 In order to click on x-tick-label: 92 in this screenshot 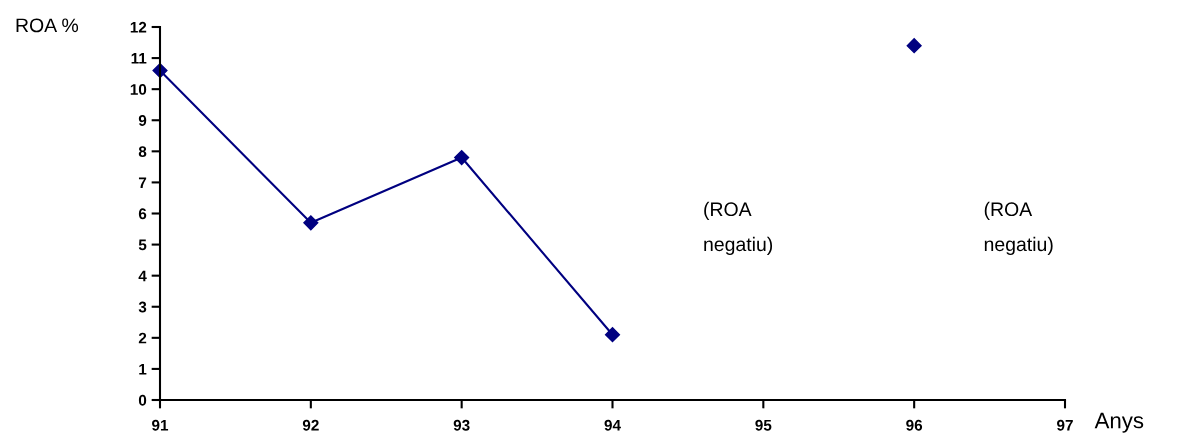, I will do `click(310, 425)`.